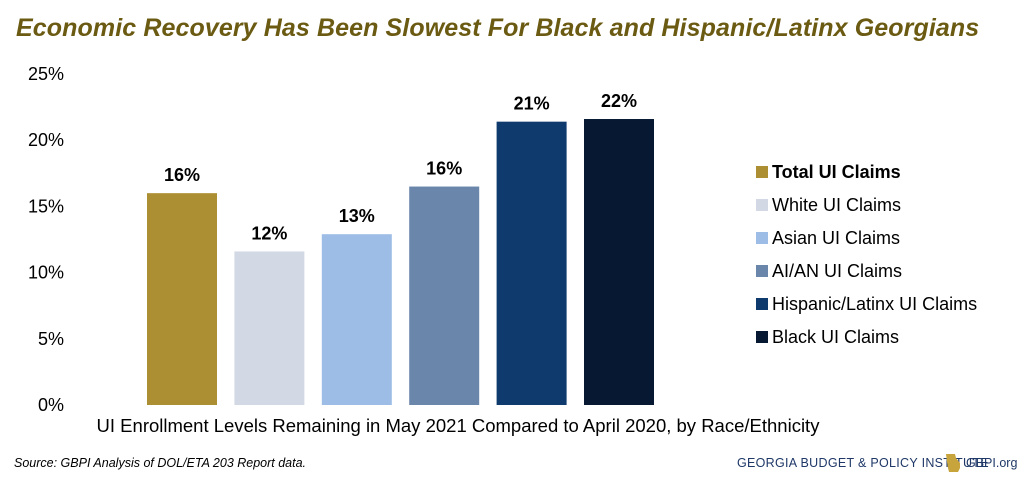 The image size is (1024, 486). Describe the element at coordinates (51, 339) in the screenshot. I see `y-tick-label: 5%` at that location.